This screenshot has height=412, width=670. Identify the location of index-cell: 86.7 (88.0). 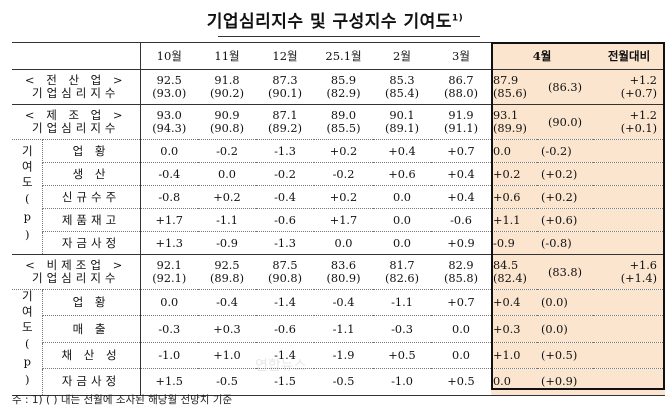
(461, 87).